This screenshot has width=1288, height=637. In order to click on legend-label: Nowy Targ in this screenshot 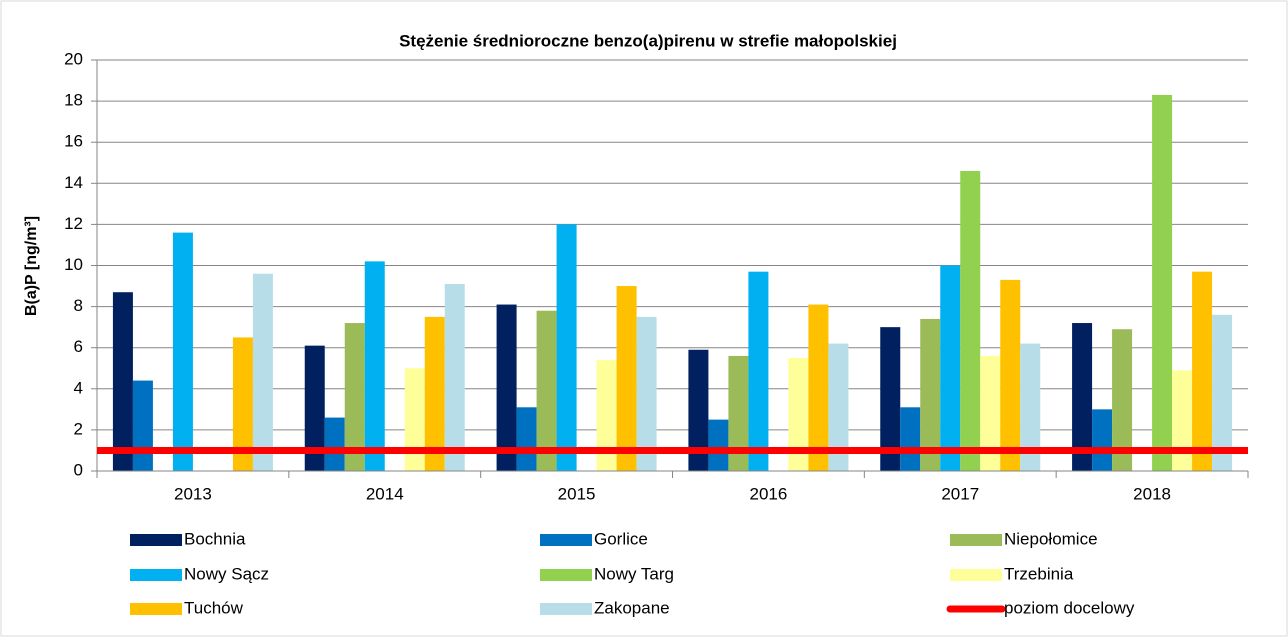, I will do `click(634, 573)`.